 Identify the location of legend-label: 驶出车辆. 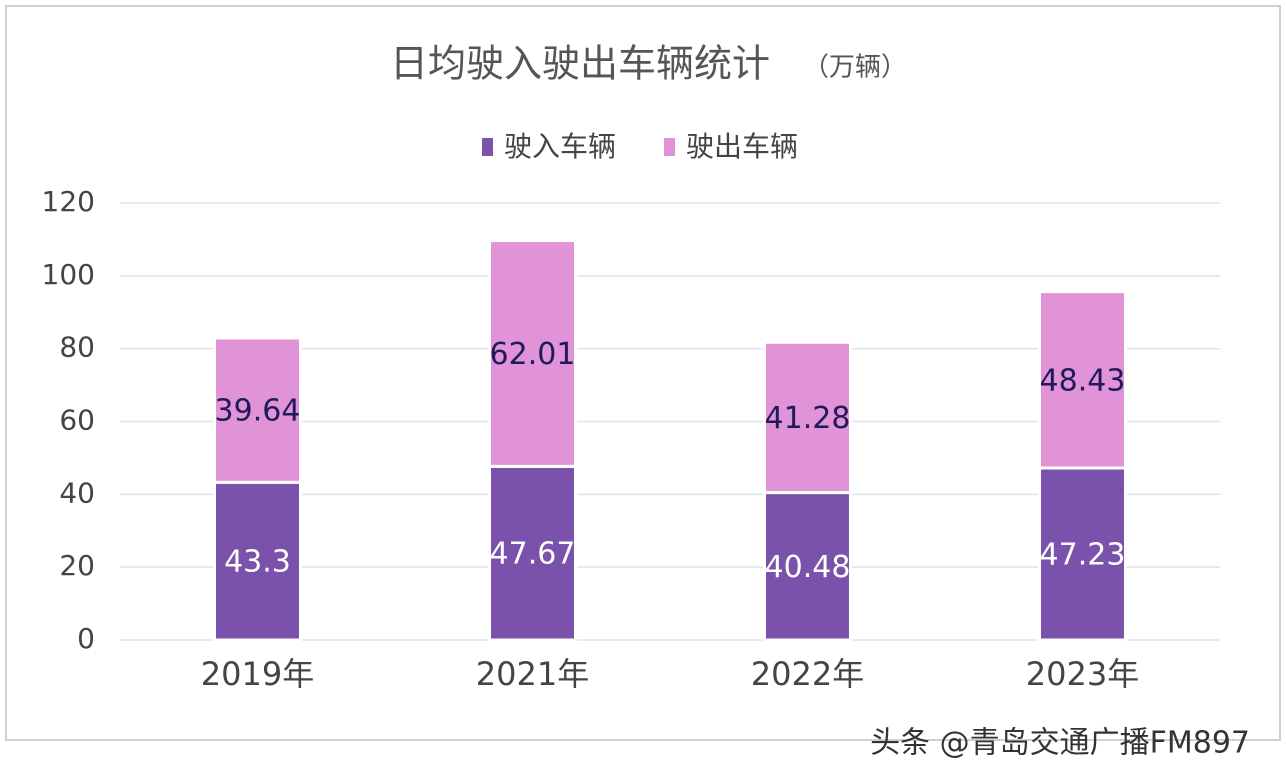
(742, 146).